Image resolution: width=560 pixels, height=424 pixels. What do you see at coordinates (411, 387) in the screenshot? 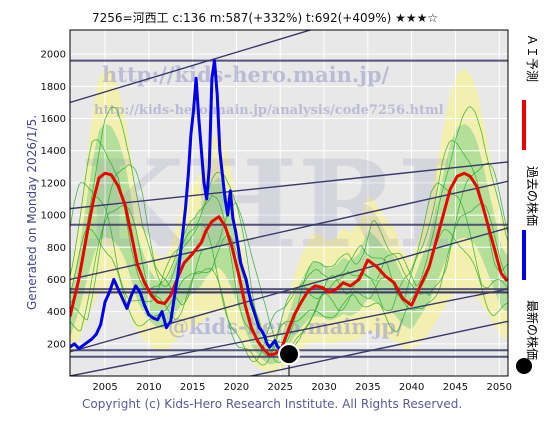
I see `x-tick-label: 2040` at bounding box center [411, 387].